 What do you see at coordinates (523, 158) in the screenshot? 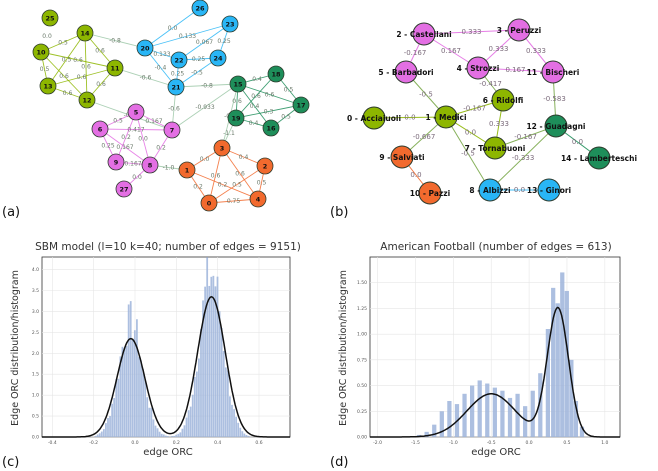
I see `graph-b-edge-guadagni-albizzi` at bounding box center [523, 158].